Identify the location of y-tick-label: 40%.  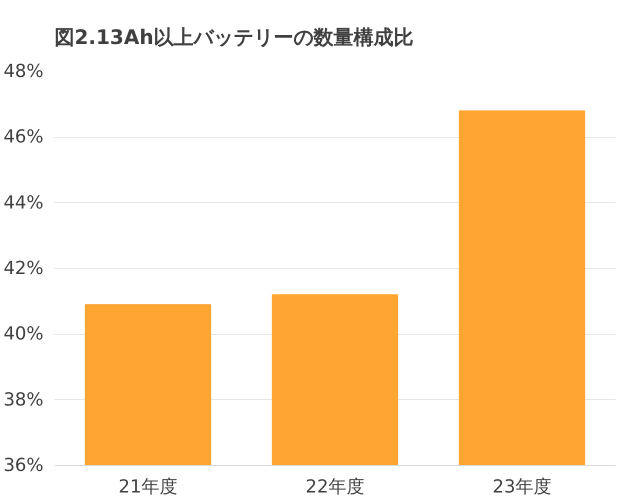
(23, 334).